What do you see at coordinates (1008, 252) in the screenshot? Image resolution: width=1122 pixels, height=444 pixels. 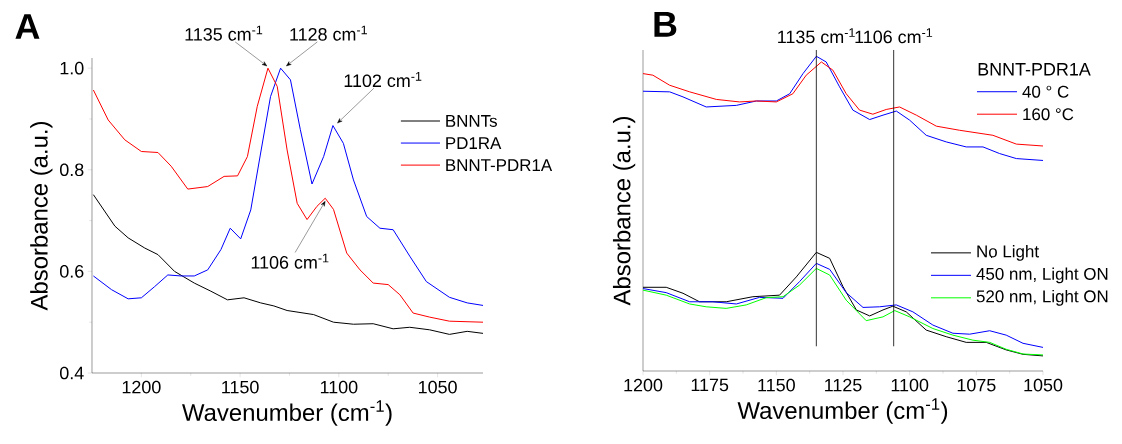 I see `legend-label: No Light` at bounding box center [1008, 252].